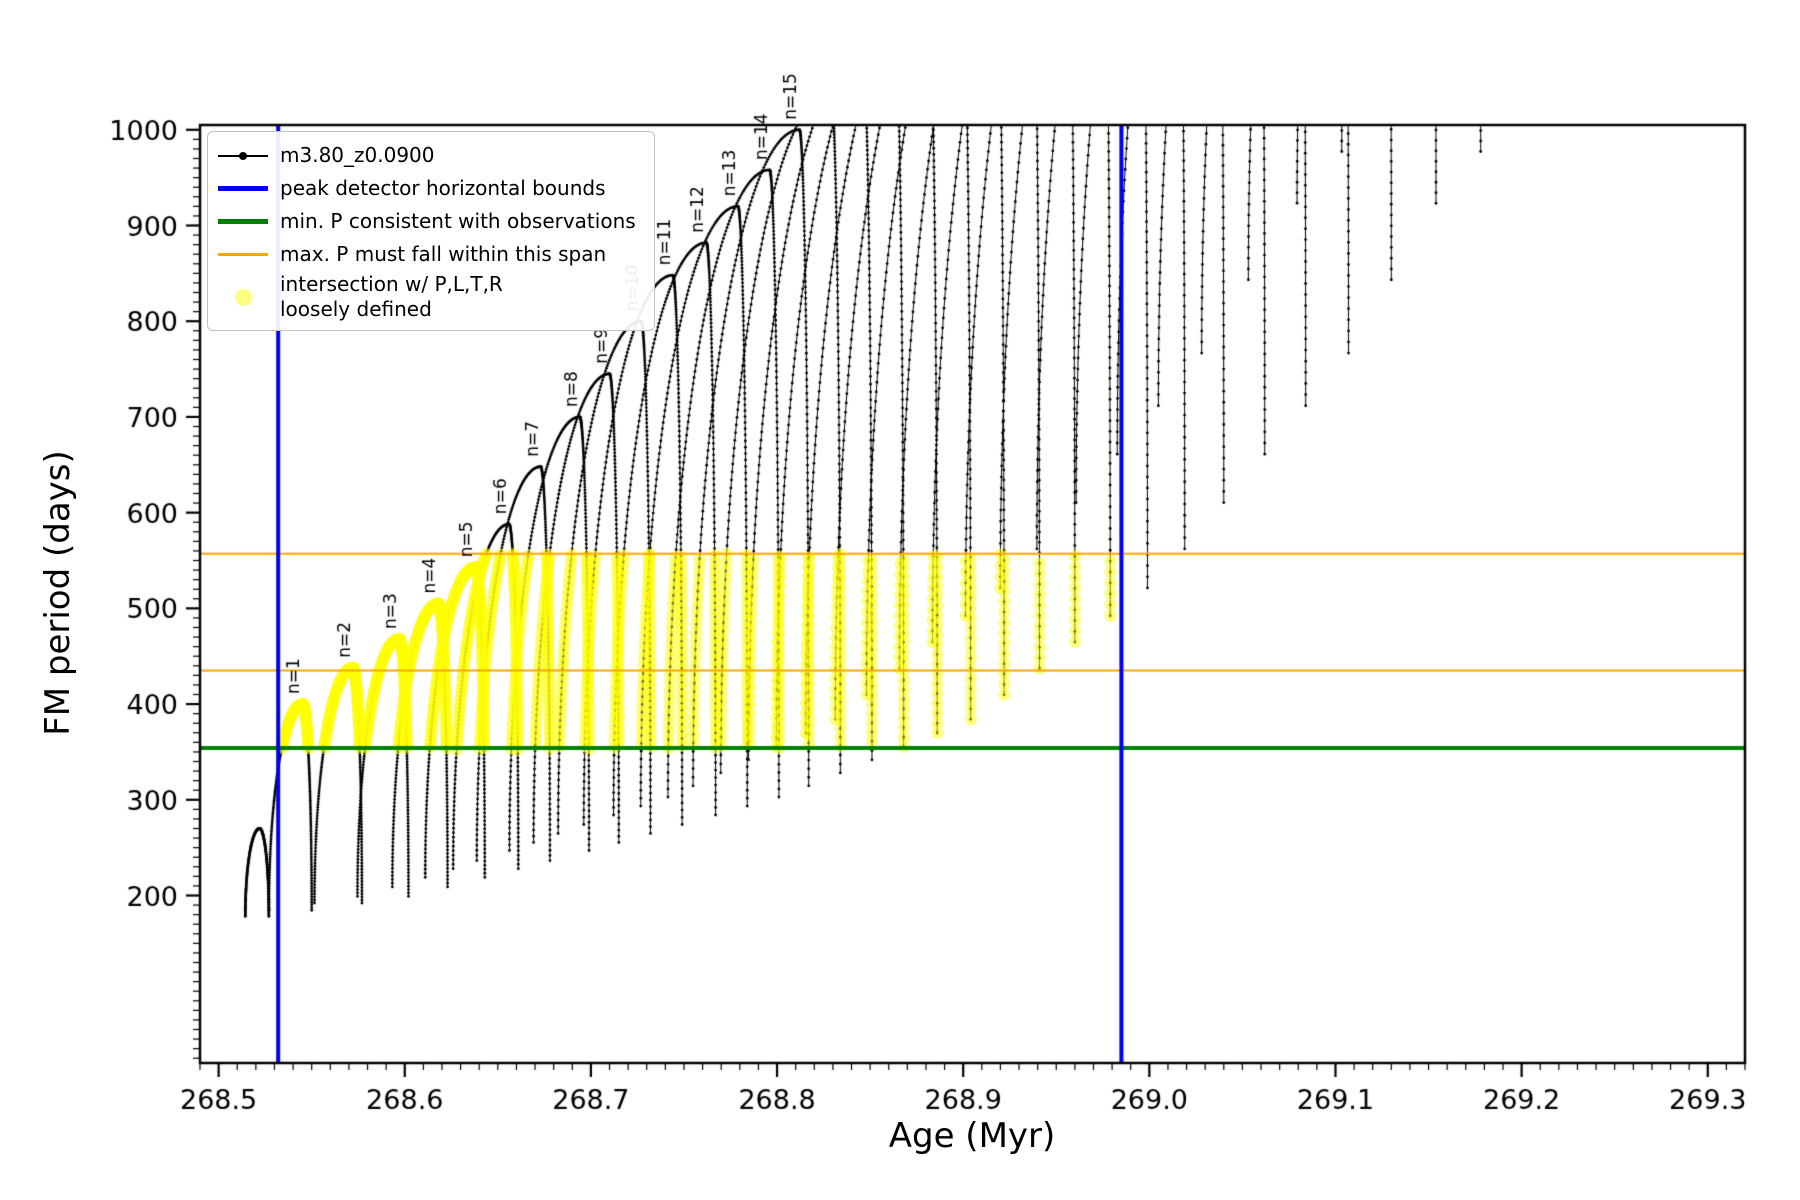  What do you see at coordinates (458, 221) in the screenshot?
I see `legend-label: min. P consistent with observations` at bounding box center [458, 221].